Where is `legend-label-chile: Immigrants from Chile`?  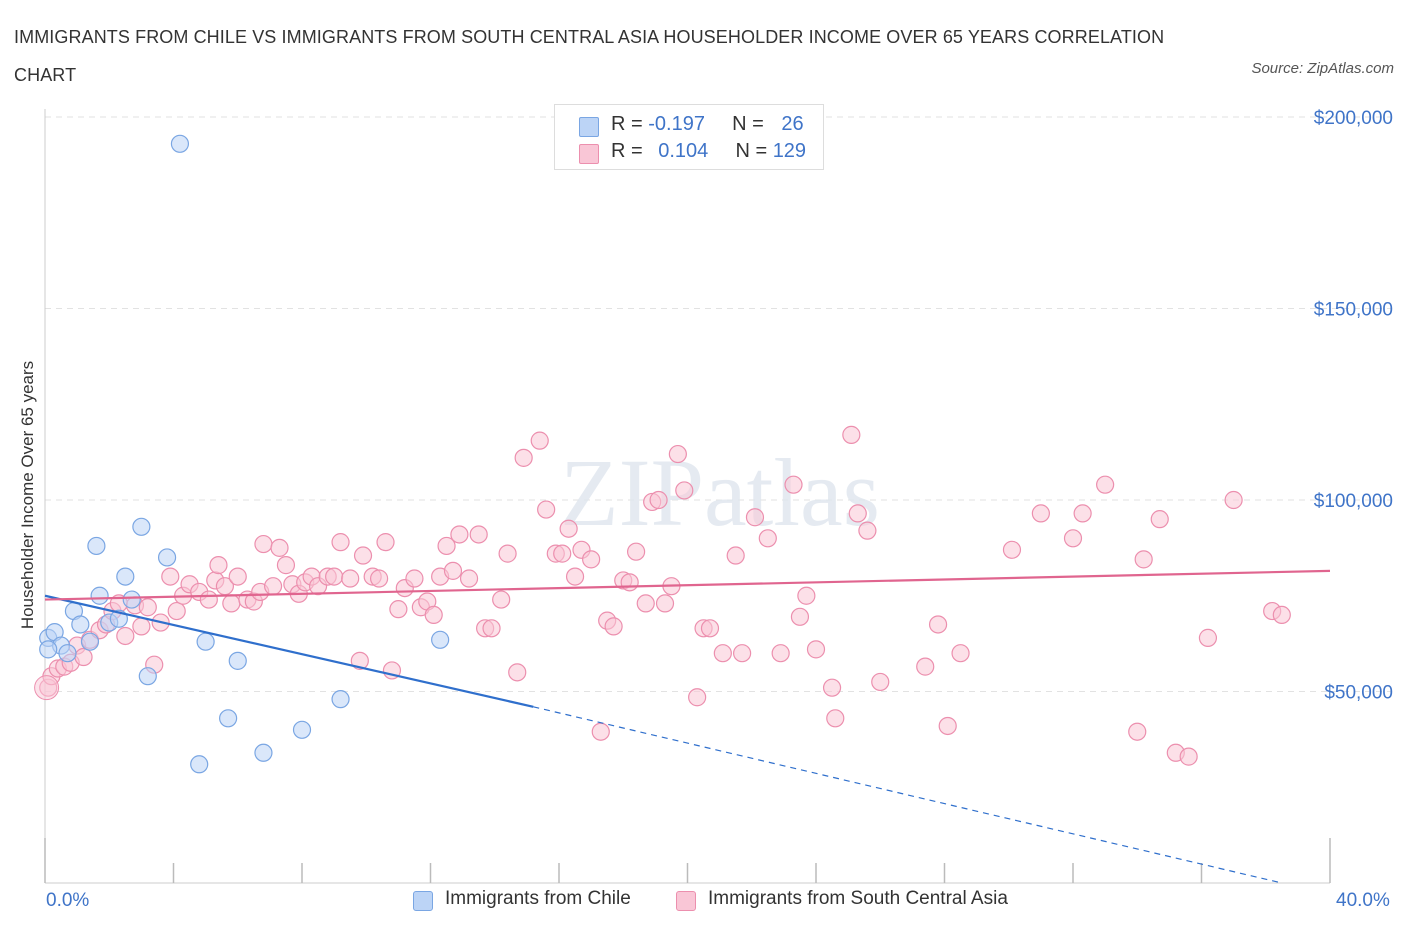 legend-label-chile: Immigrants from Chile is located at coordinates (538, 898).